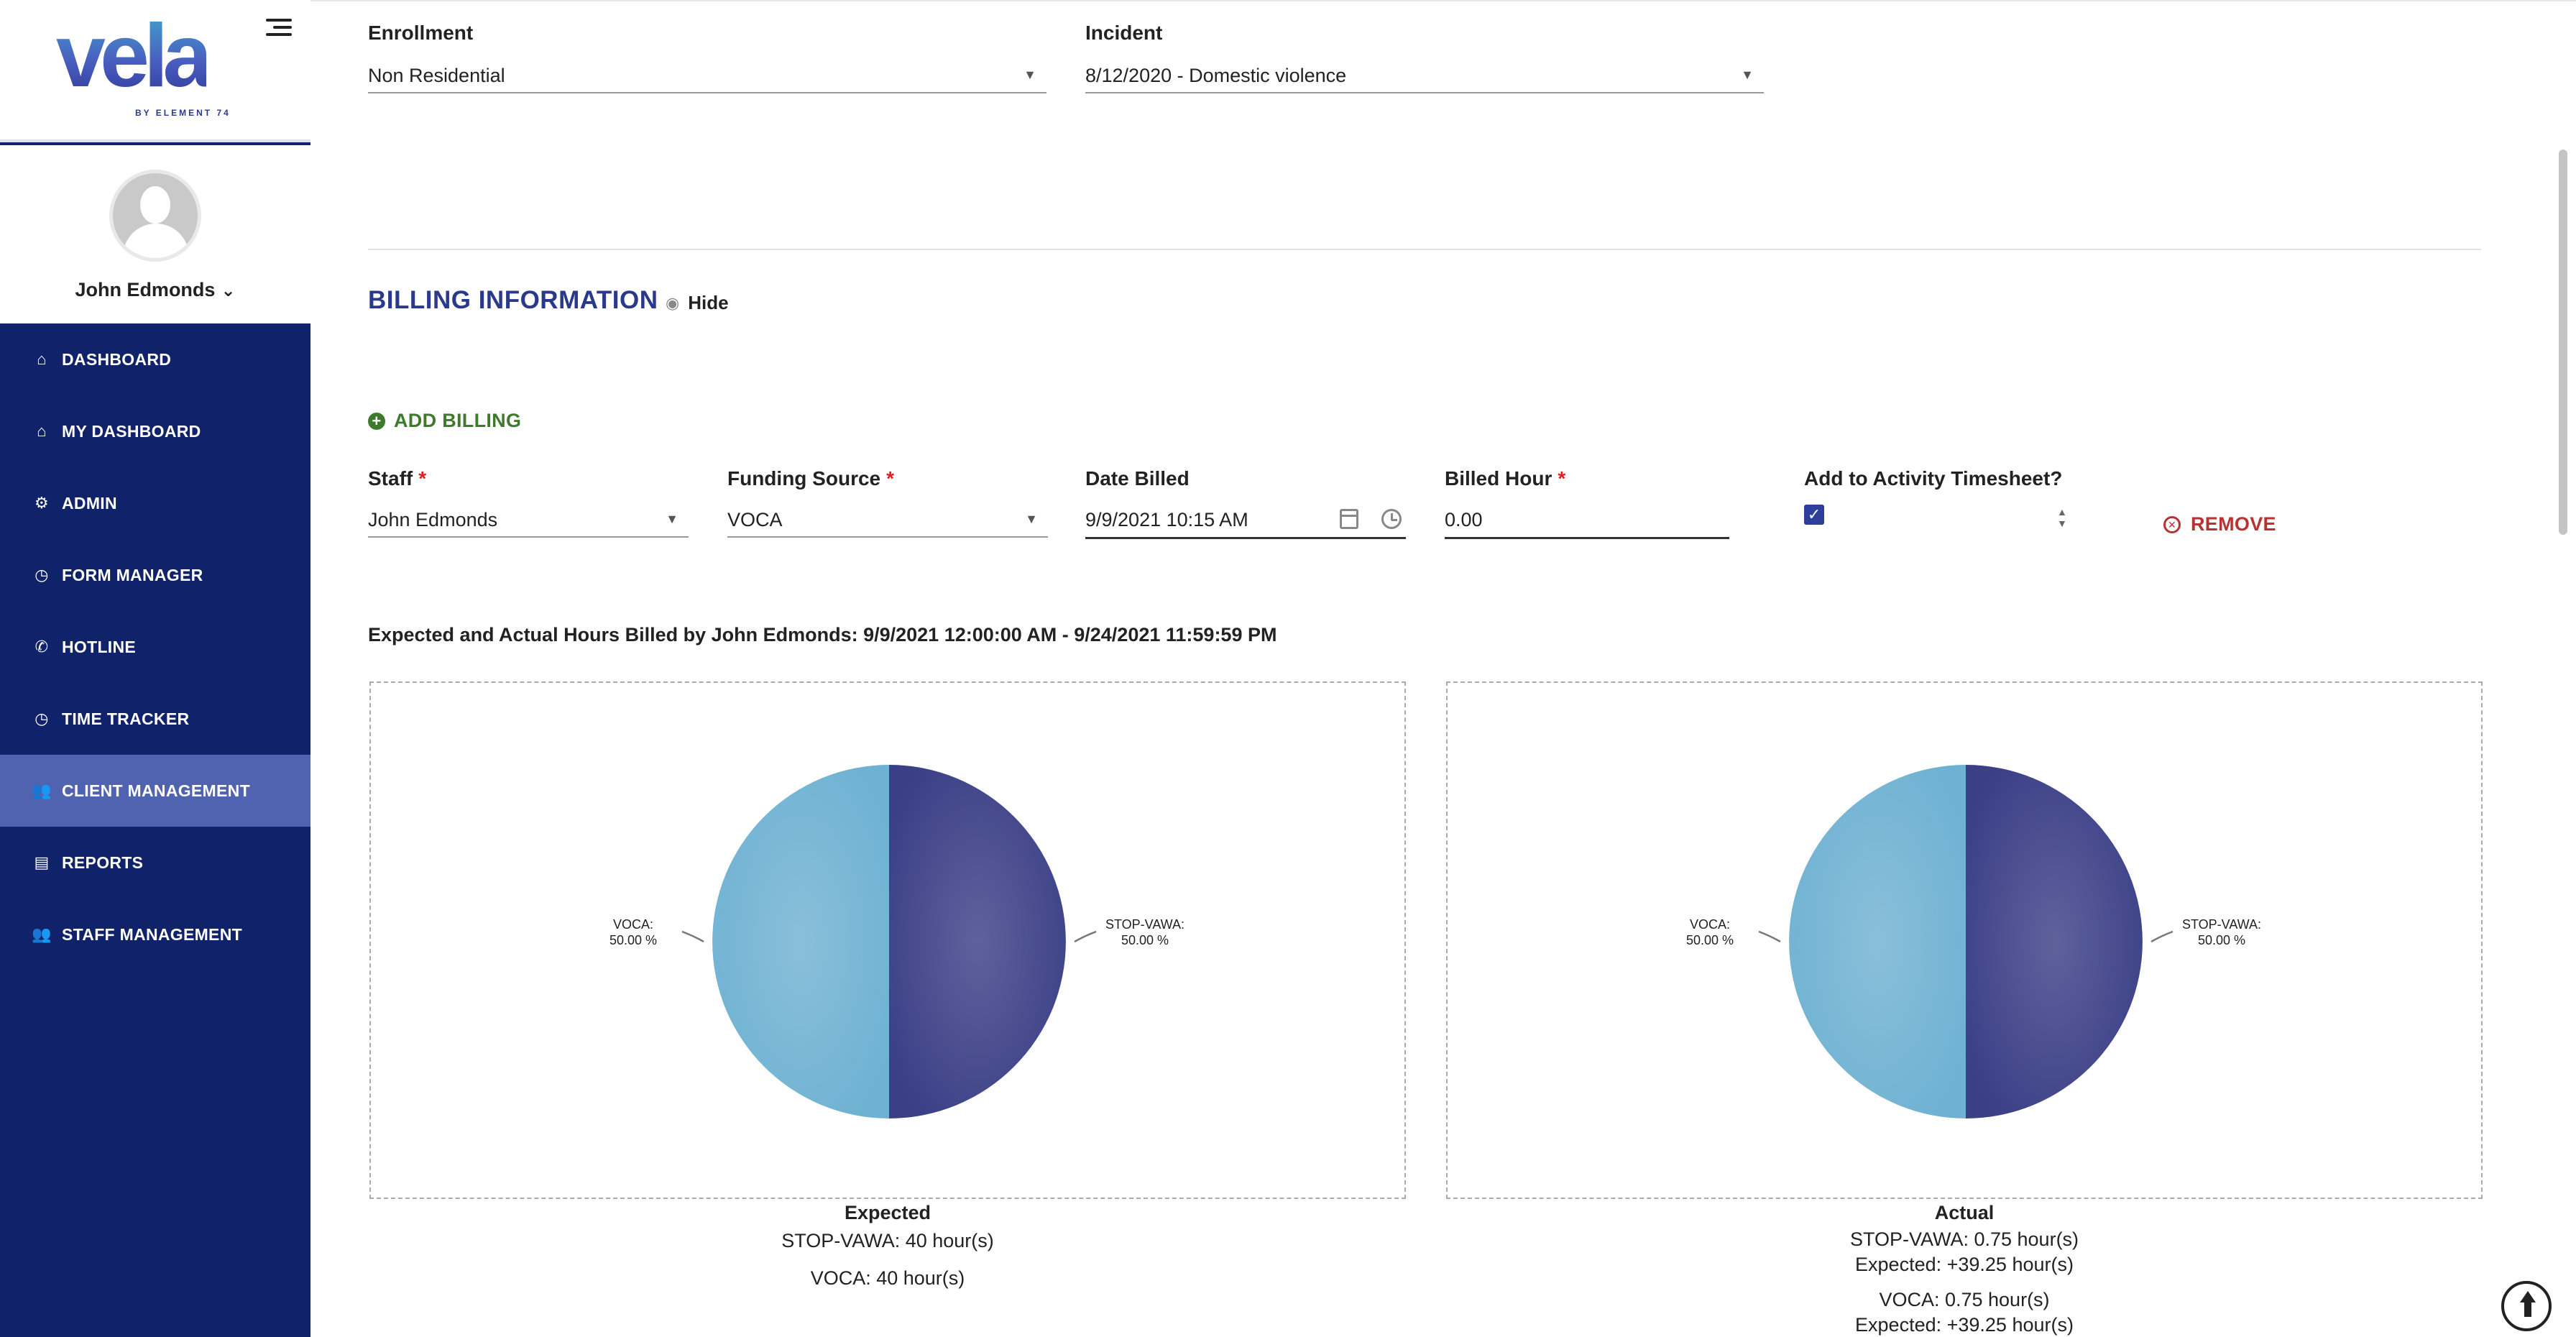  I want to click on sidebar-item-client-management: 👥 CLIENT MANAGEMENT, so click(155, 791).